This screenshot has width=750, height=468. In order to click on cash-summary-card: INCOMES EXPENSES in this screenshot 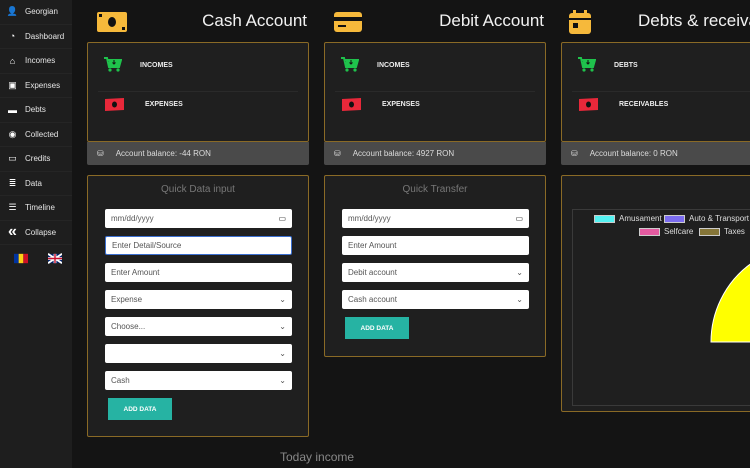, I will do `click(198, 92)`.